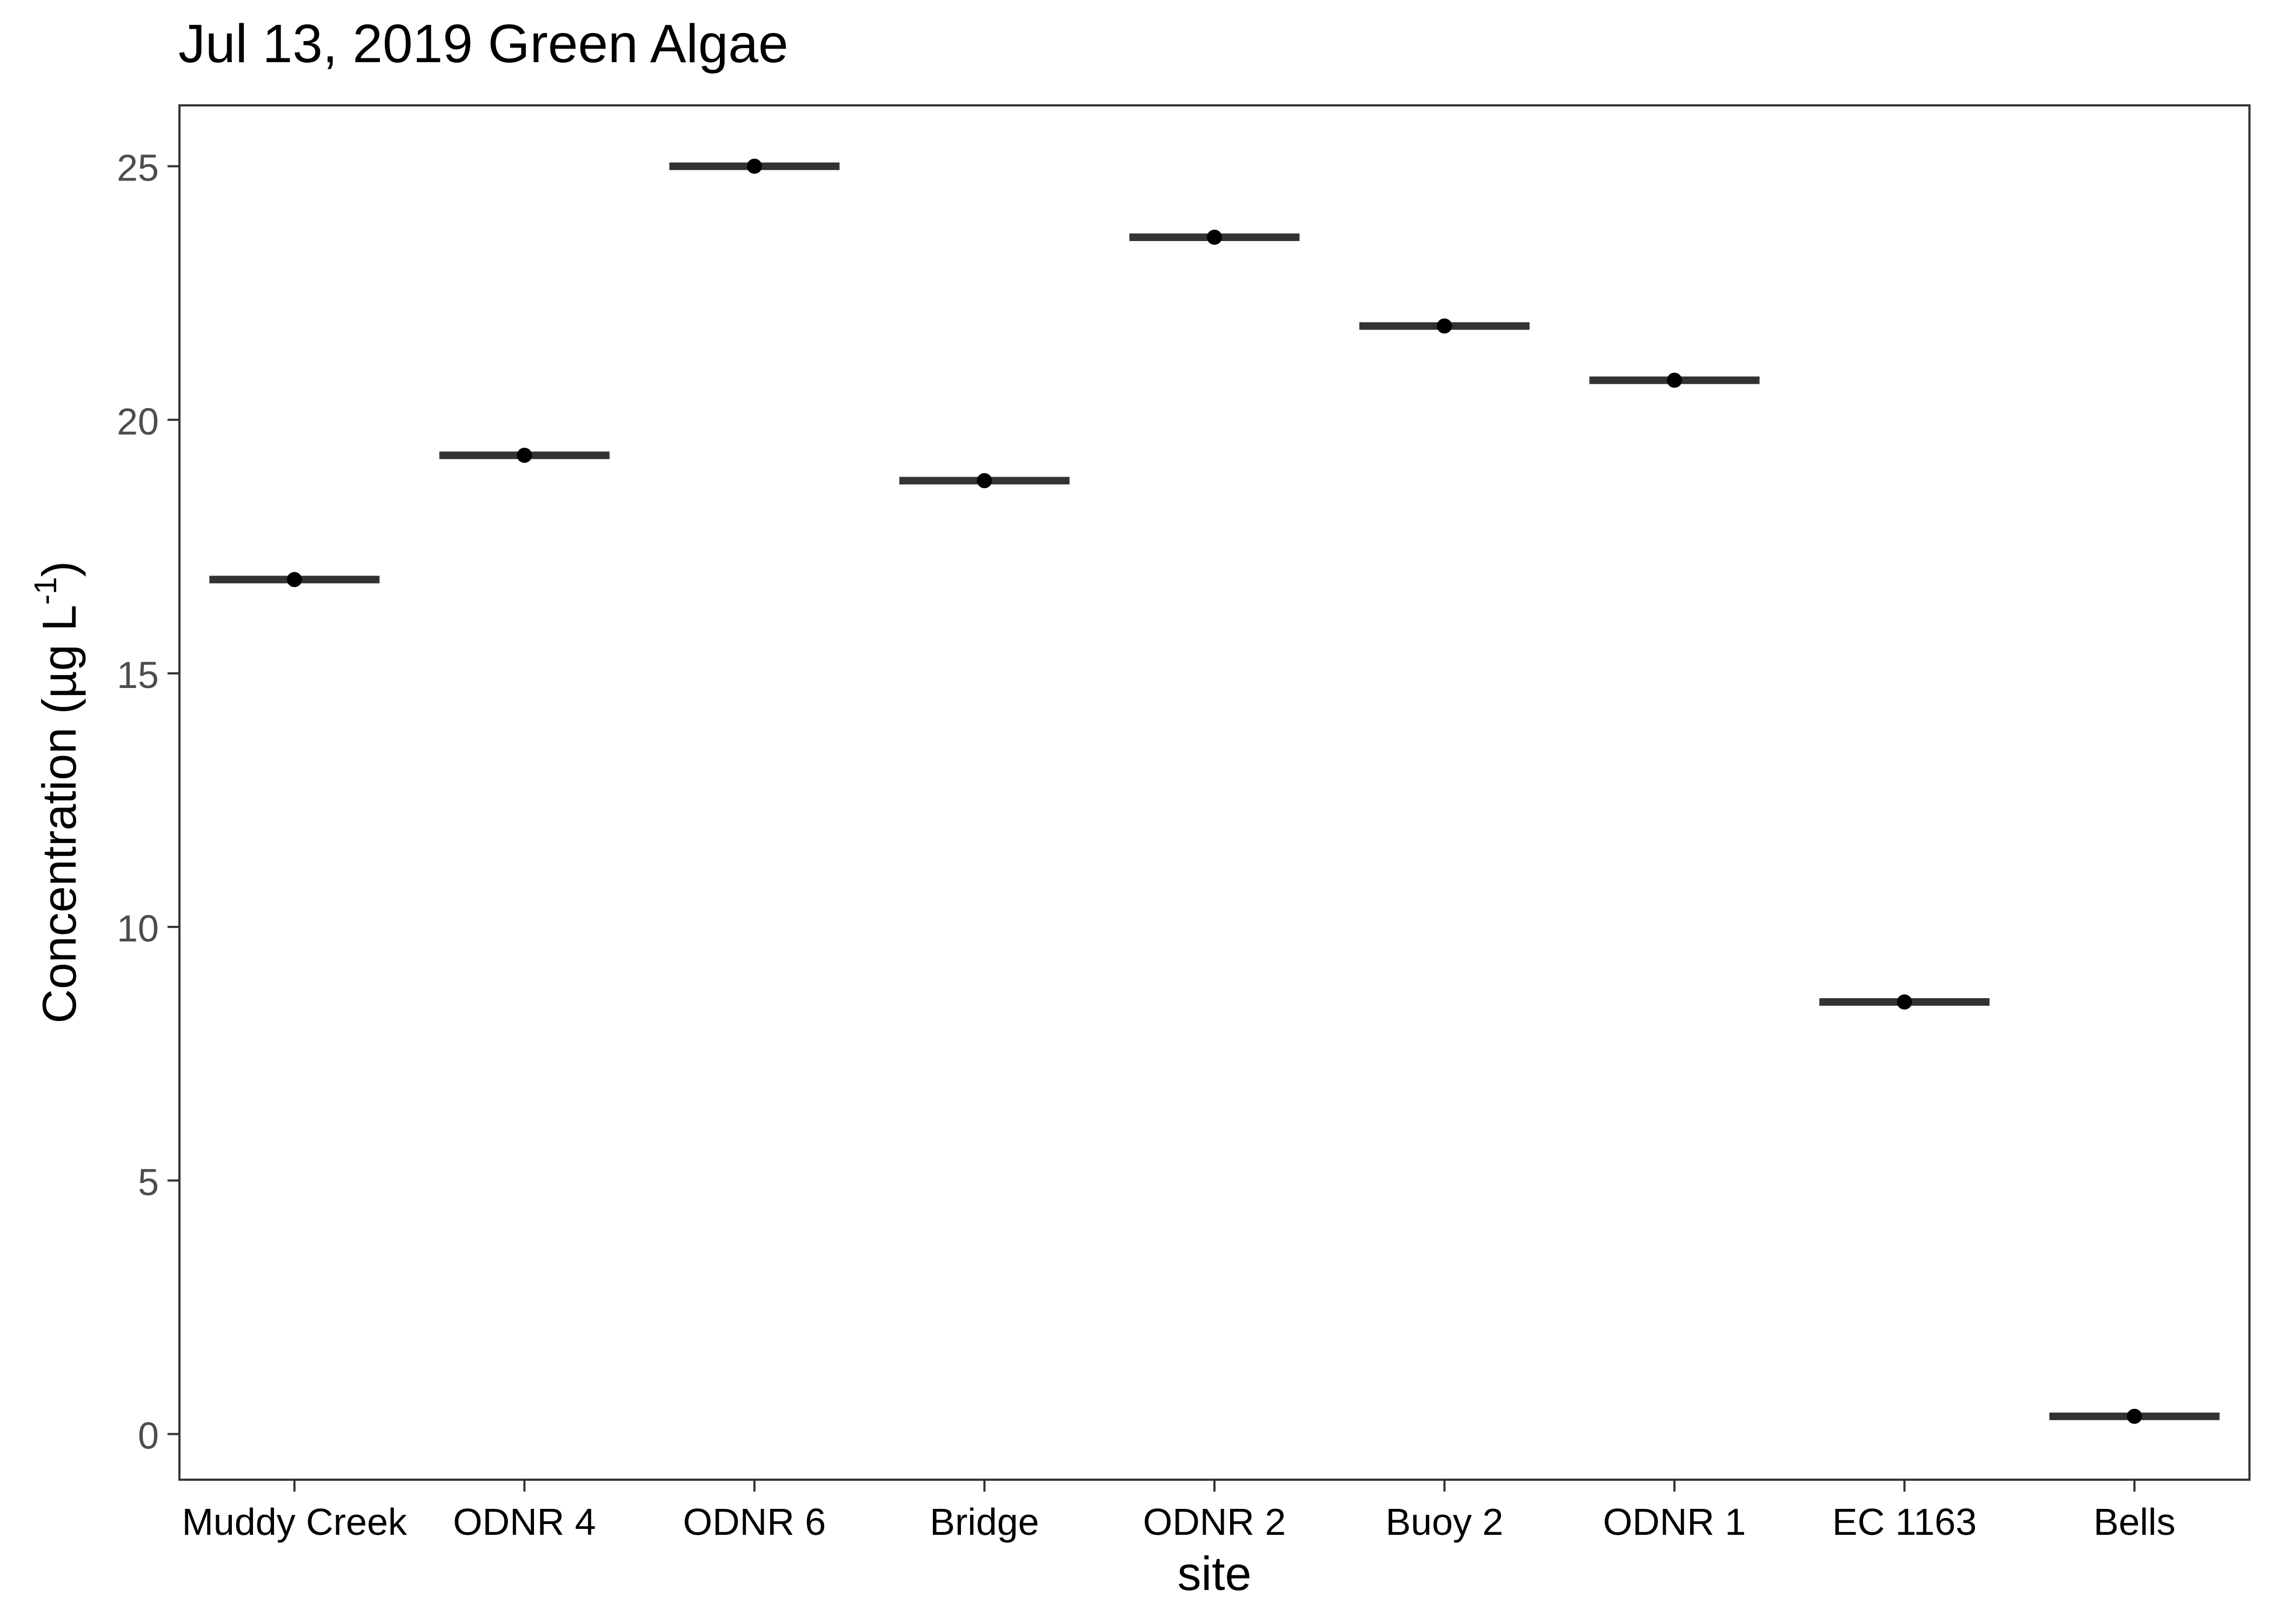 Image resolution: width=2270 pixels, height=1624 pixels. I want to click on y-tick-label: 10, so click(138, 929).